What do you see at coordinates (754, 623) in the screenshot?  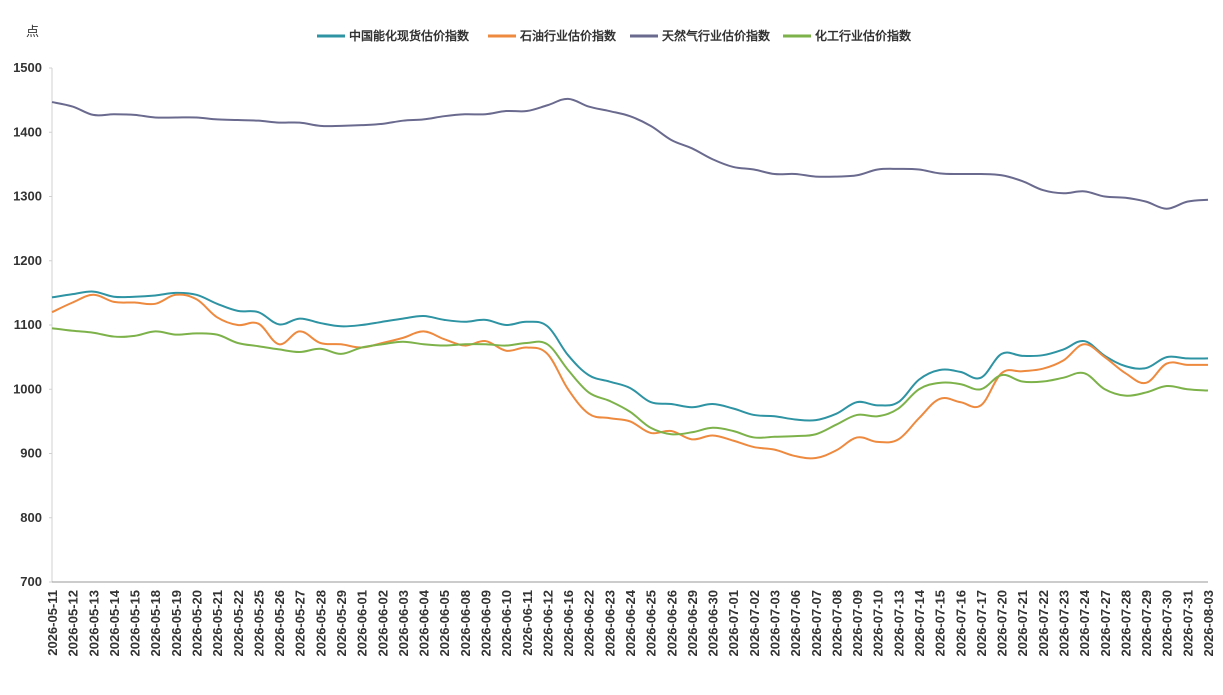 I see `x-tick-label: 2026-07-02` at bounding box center [754, 623].